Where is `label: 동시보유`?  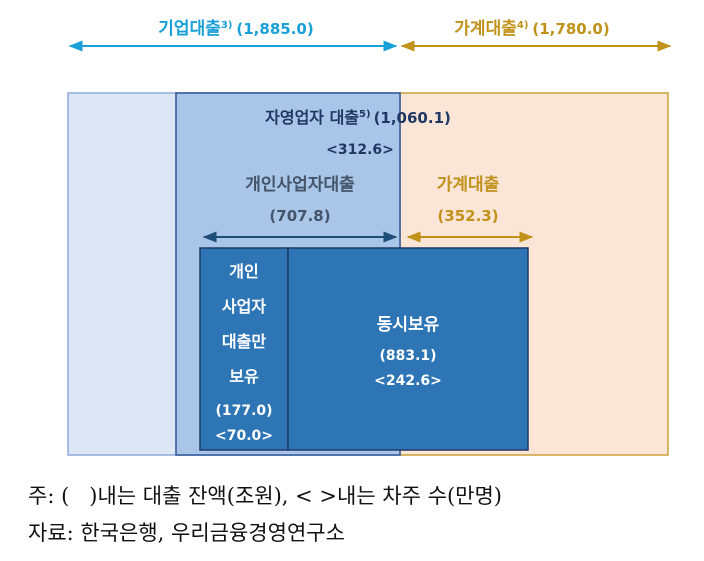
label: 동시보유 is located at coordinates (408, 325).